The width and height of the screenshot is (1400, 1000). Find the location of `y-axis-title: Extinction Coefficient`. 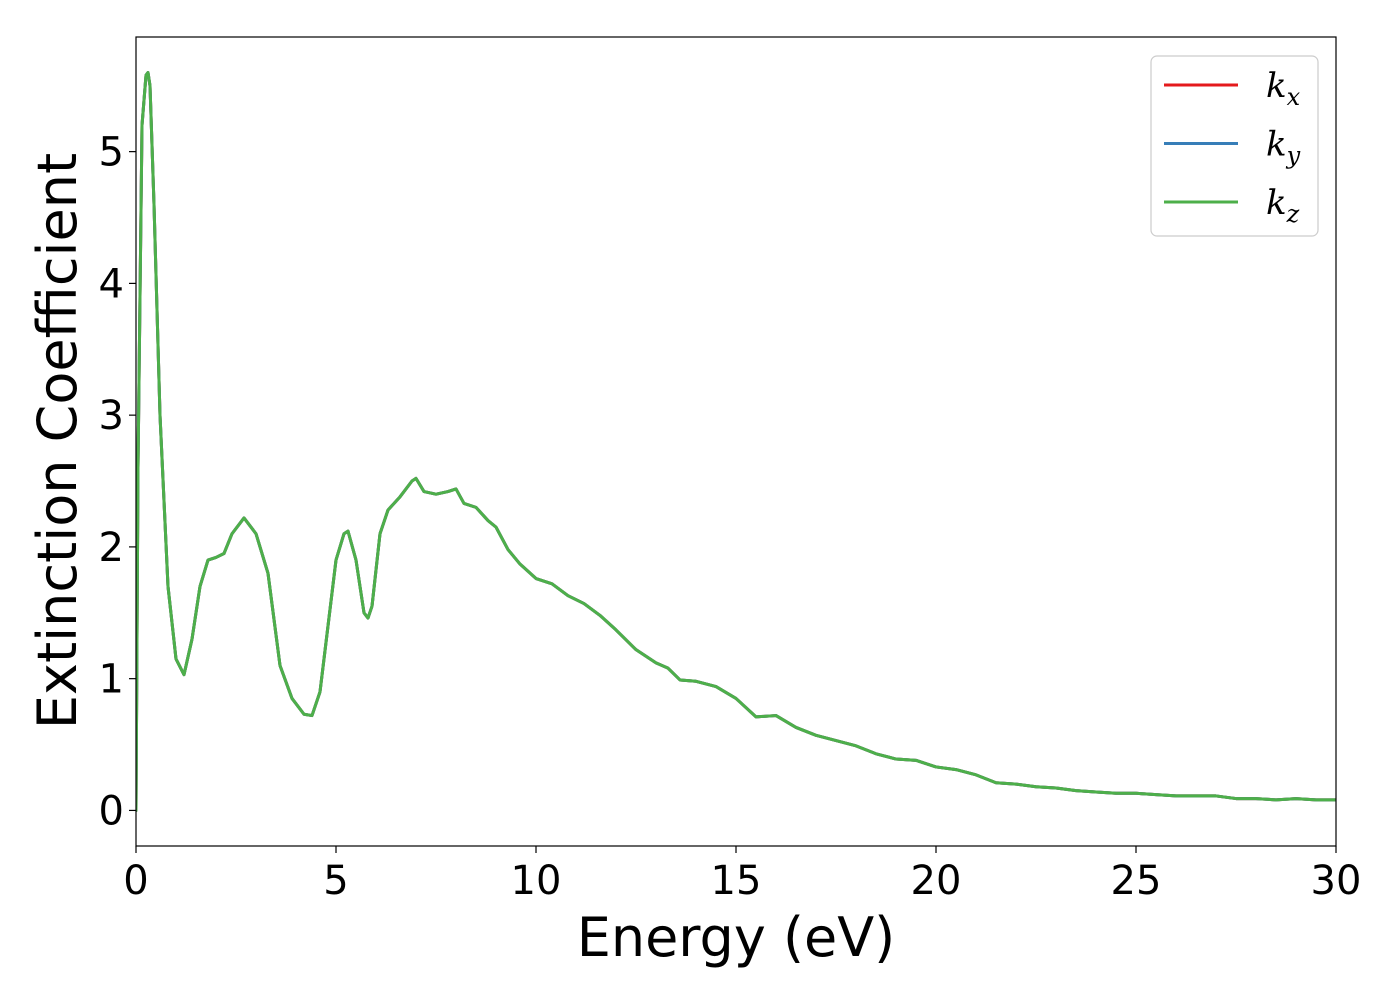

y-axis-title: Extinction Coefficient is located at coordinates (57, 441).